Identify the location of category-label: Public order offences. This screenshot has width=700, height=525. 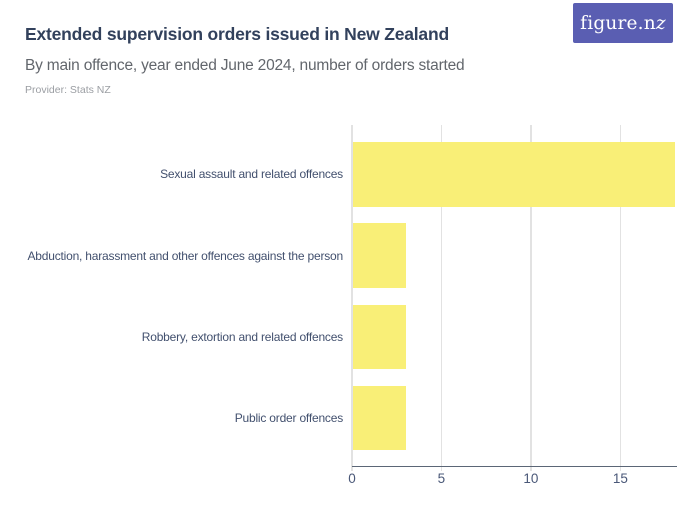
(289, 418).